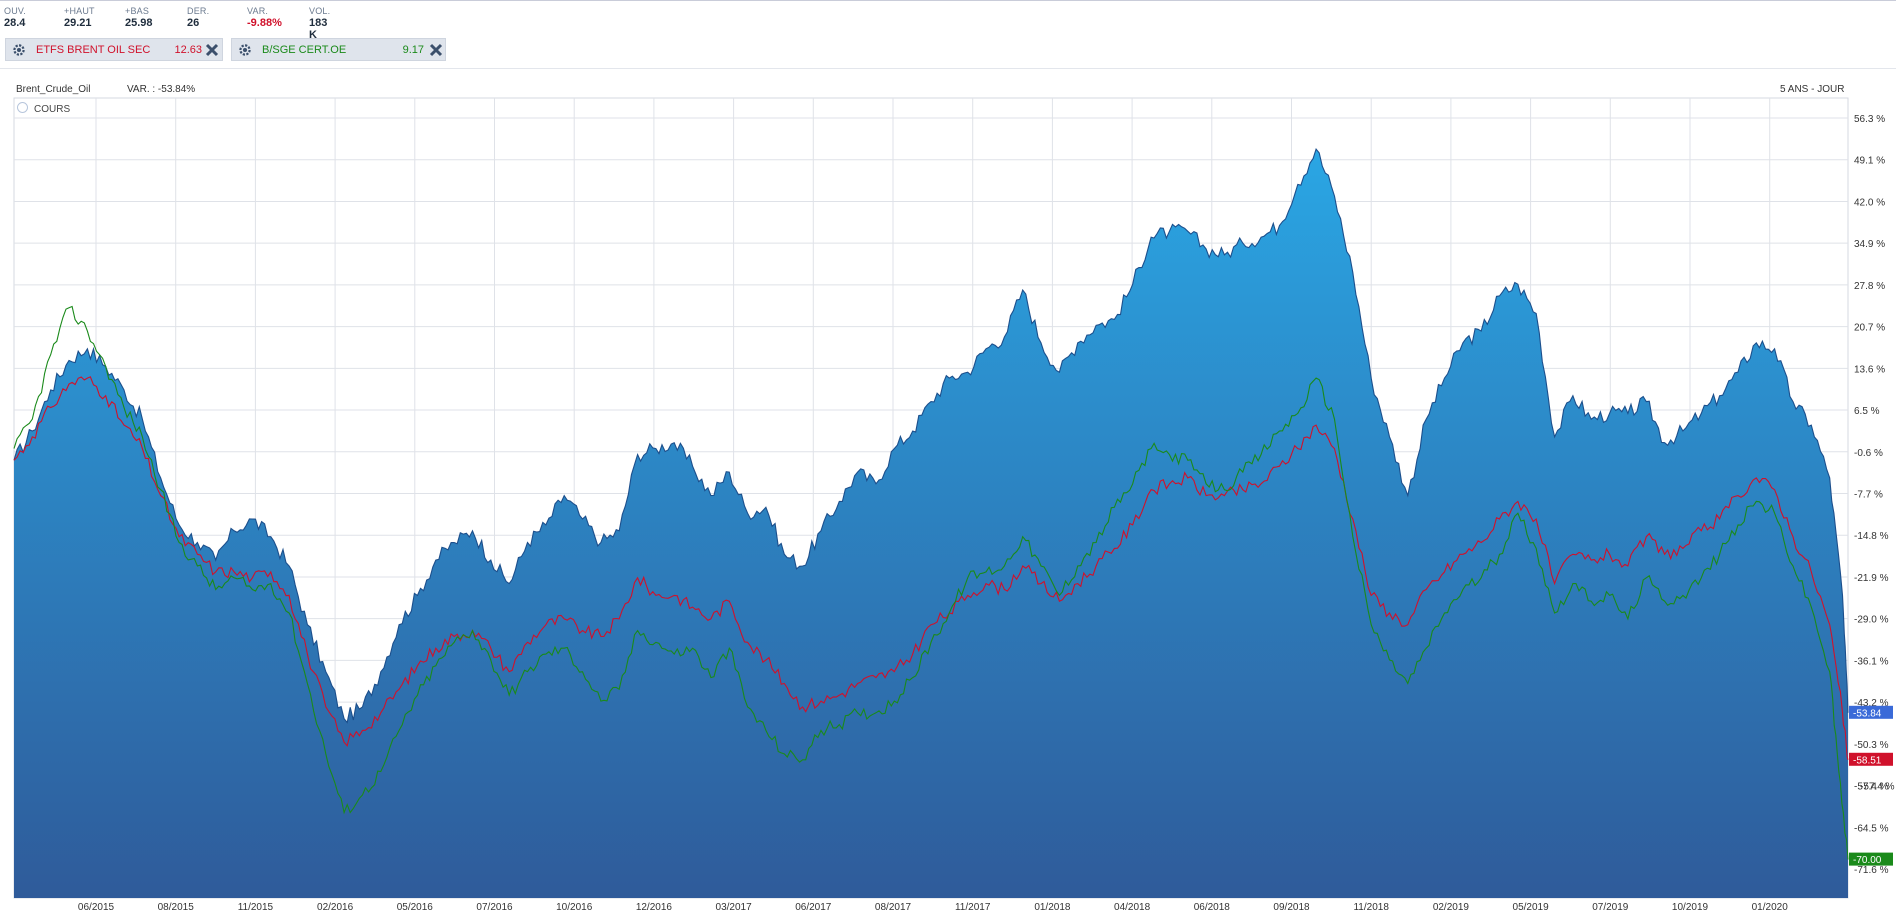 Image resolution: width=1896 pixels, height=912 pixels. I want to click on y-tick-label: -21.9 %, so click(1871, 578).